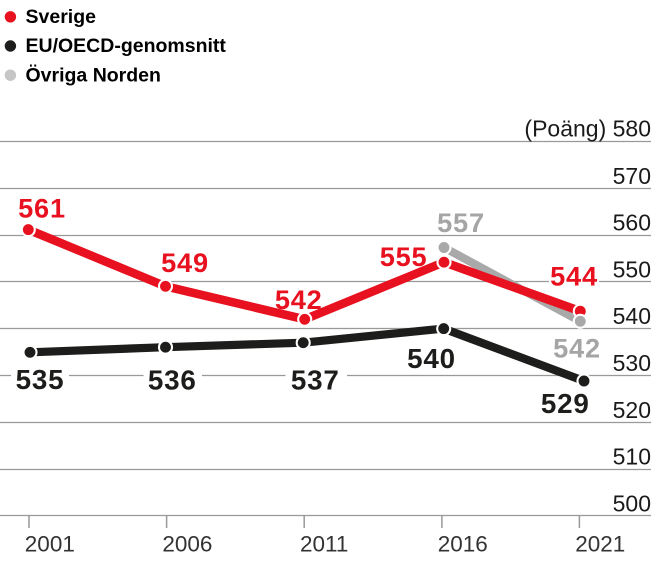  Describe the element at coordinates (324, 544) in the screenshot. I see `svg-text: 2011` at that location.